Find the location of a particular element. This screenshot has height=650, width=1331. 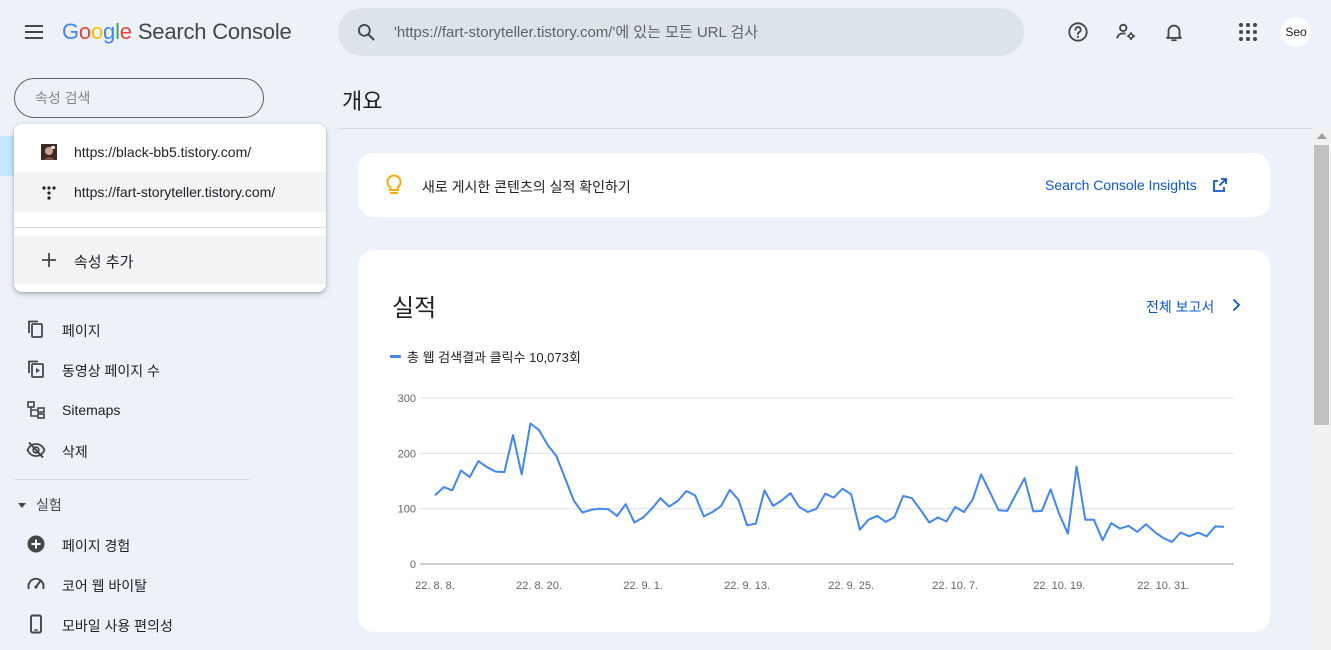

insights-text: 새로 게시한 콘텐츠의 실적 확인하기 is located at coordinates (526, 187).